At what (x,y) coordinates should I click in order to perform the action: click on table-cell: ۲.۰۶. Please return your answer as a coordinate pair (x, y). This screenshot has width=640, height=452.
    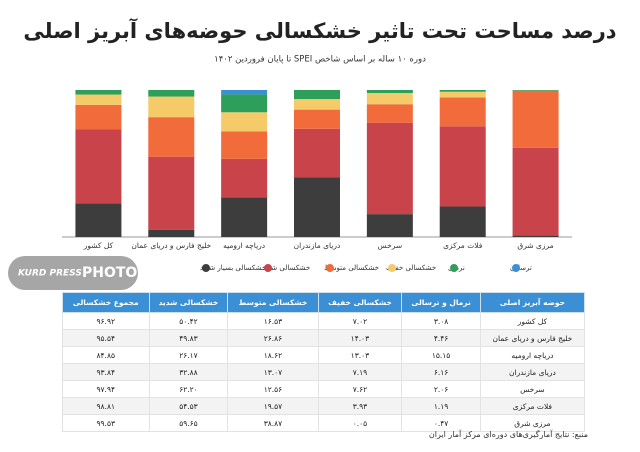
    Looking at the image, I should click on (441, 389).